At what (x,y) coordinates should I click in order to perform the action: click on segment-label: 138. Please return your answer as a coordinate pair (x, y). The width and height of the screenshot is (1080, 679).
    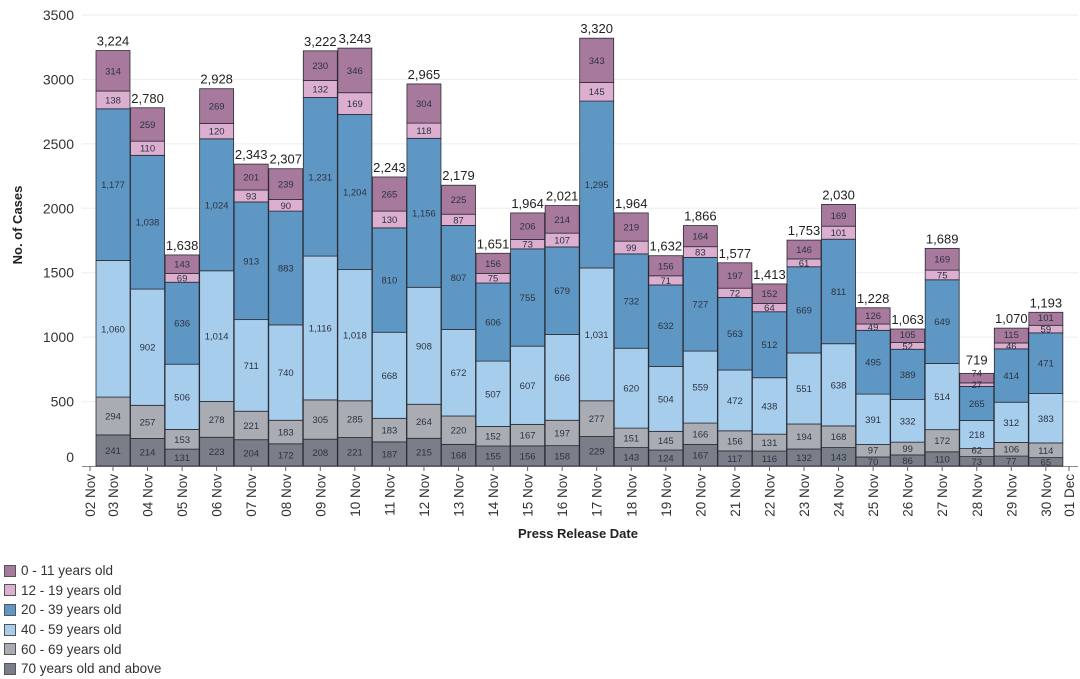
    Looking at the image, I should click on (113, 100).